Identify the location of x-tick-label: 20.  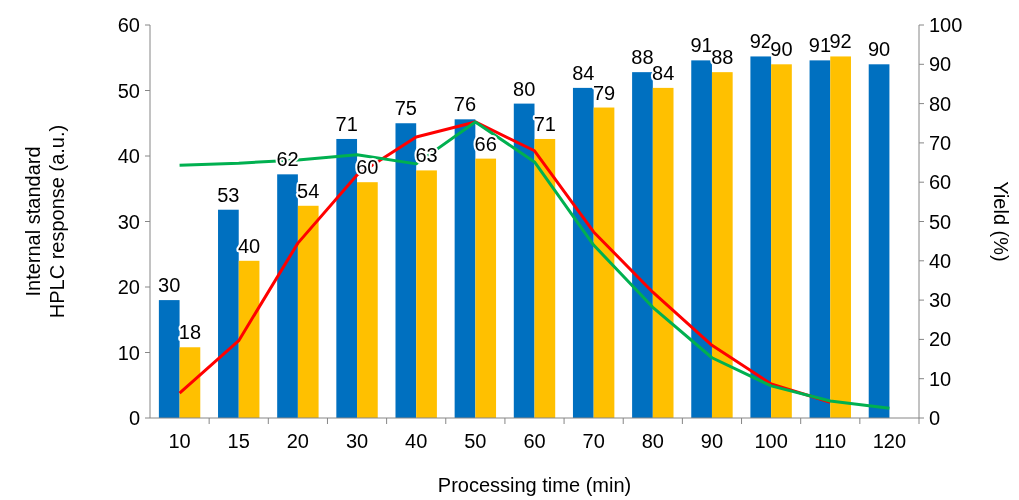
(298, 441).